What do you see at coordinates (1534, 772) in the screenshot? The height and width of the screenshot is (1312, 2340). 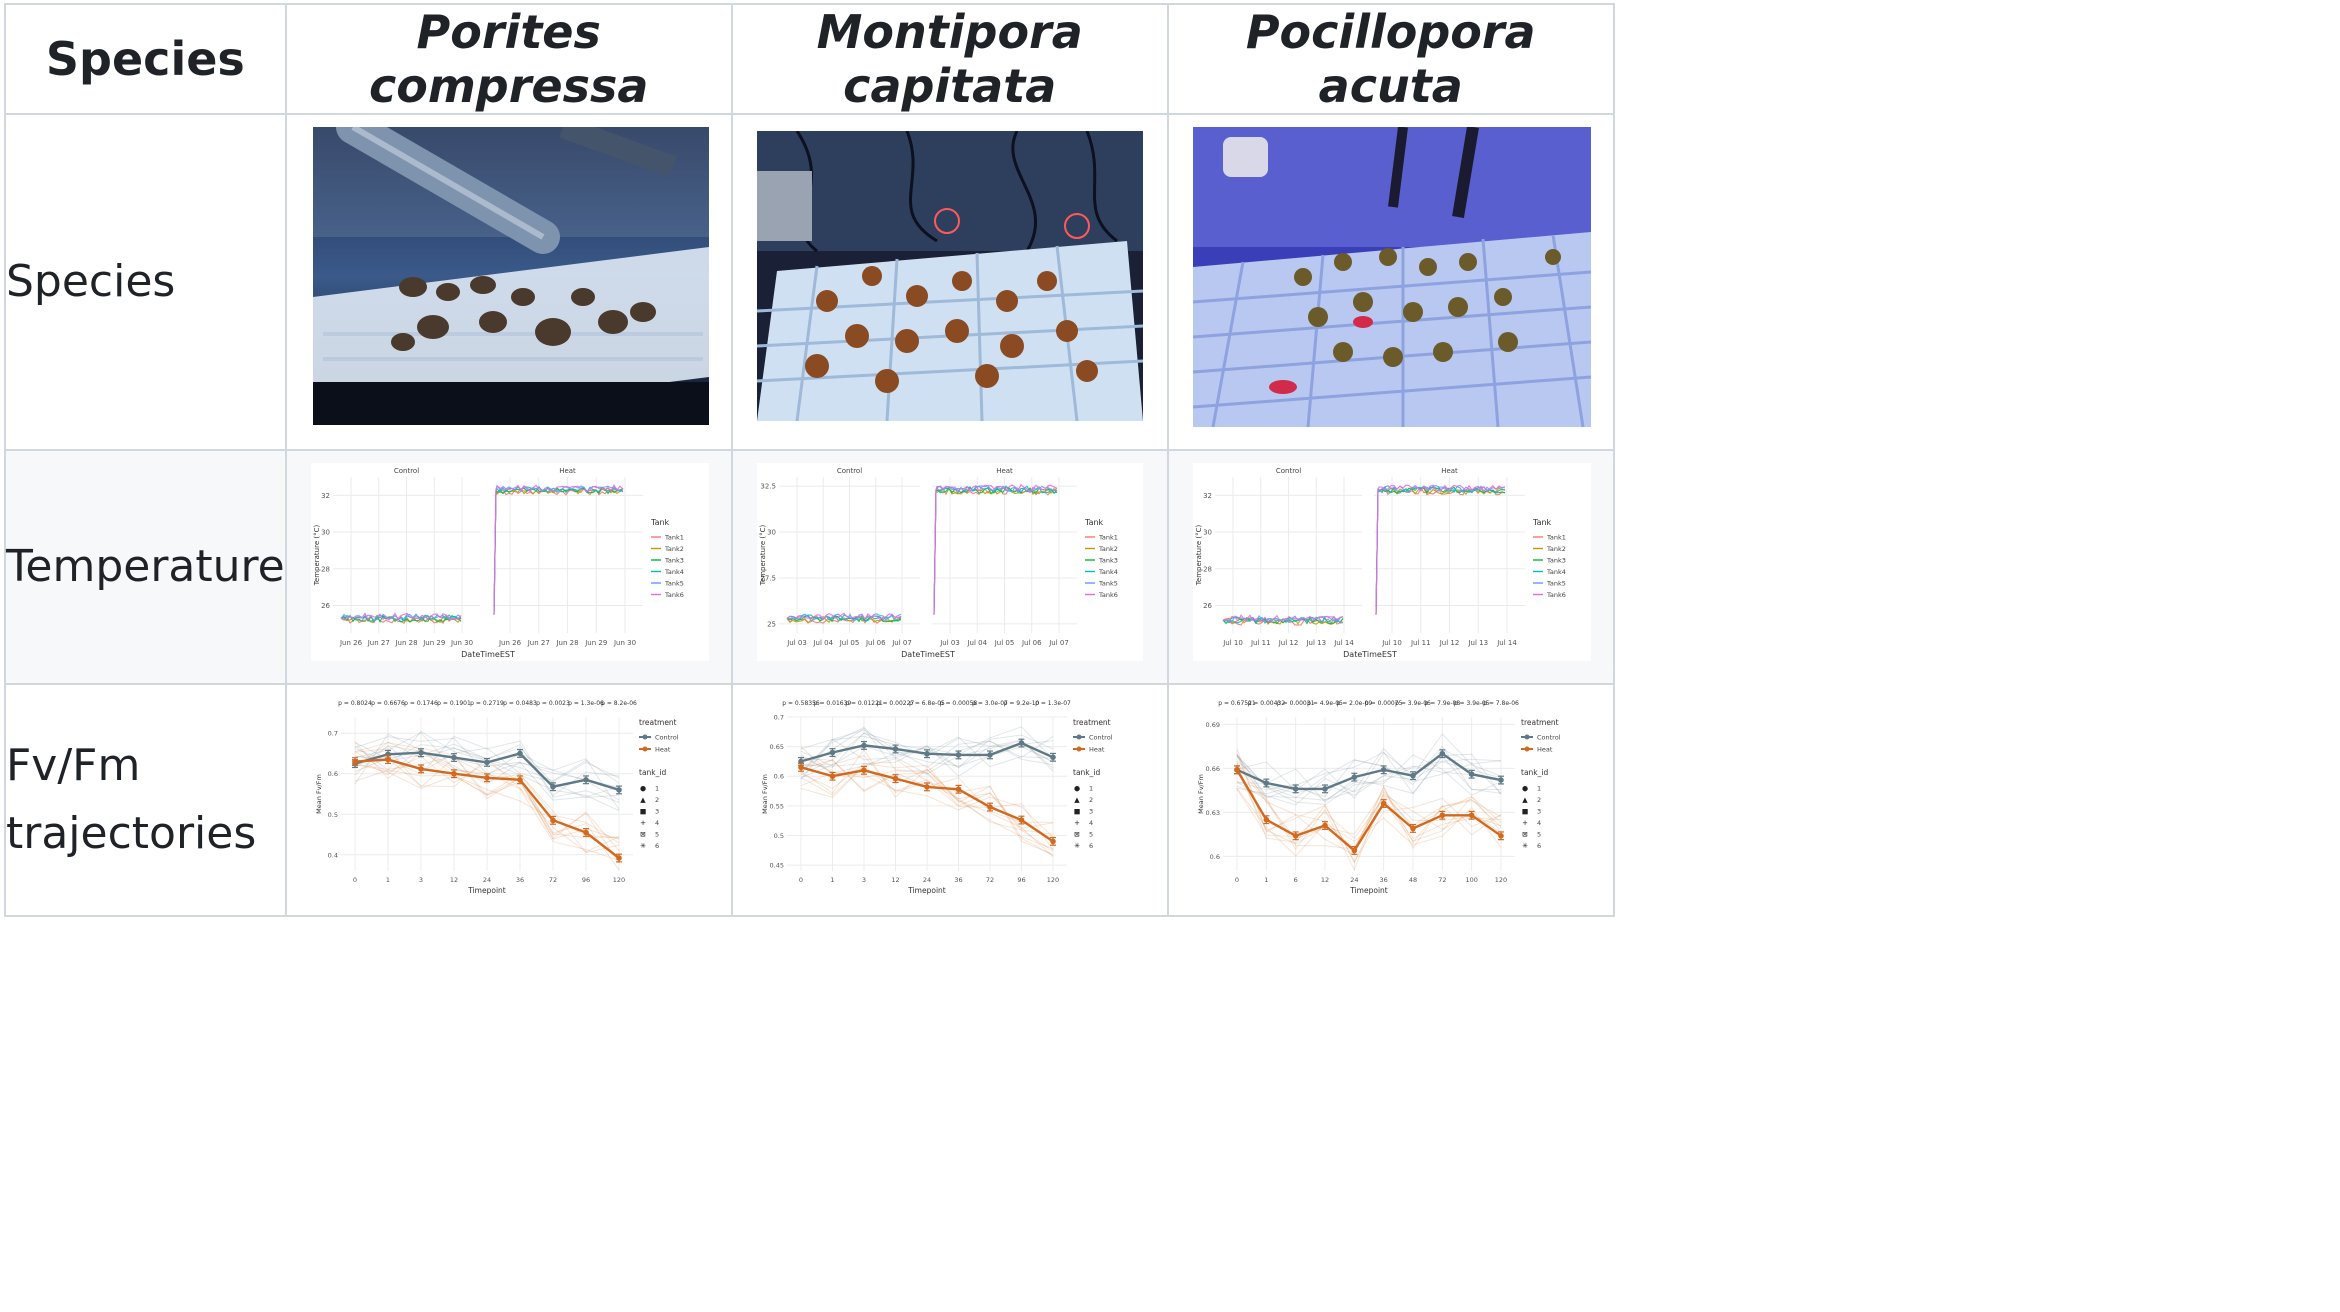 I see `legend-title-tank: tank_id` at bounding box center [1534, 772].